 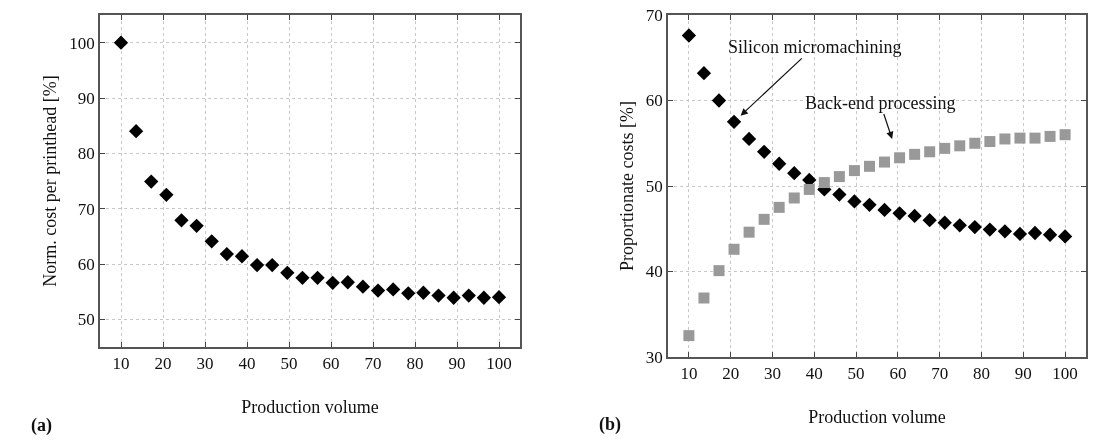 I want to click on annotation: Back-end processing, so click(x=880, y=103).